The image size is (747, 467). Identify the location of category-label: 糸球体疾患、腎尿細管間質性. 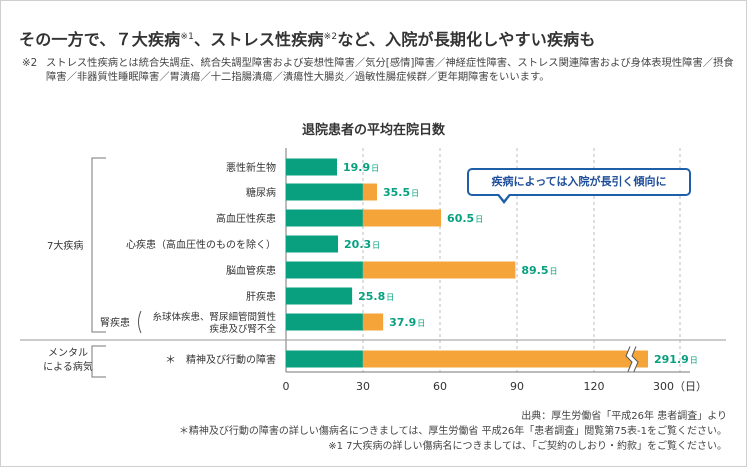
(214, 317).